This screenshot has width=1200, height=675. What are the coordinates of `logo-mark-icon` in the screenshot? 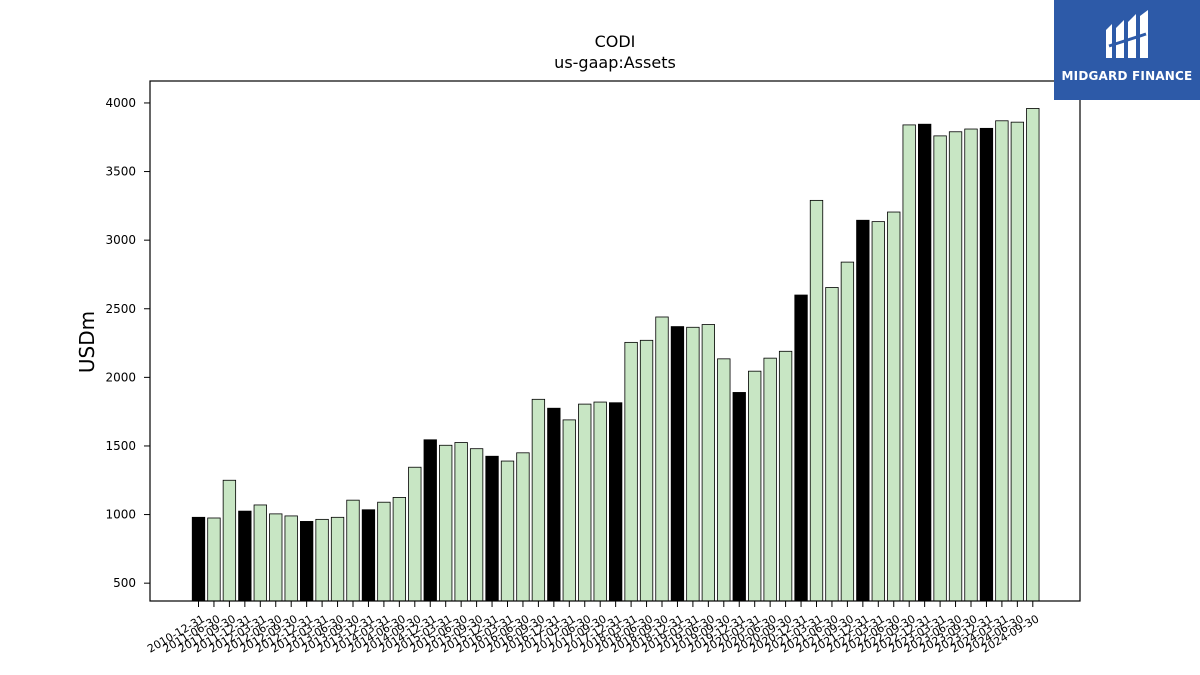 It's located at (1127, 34).